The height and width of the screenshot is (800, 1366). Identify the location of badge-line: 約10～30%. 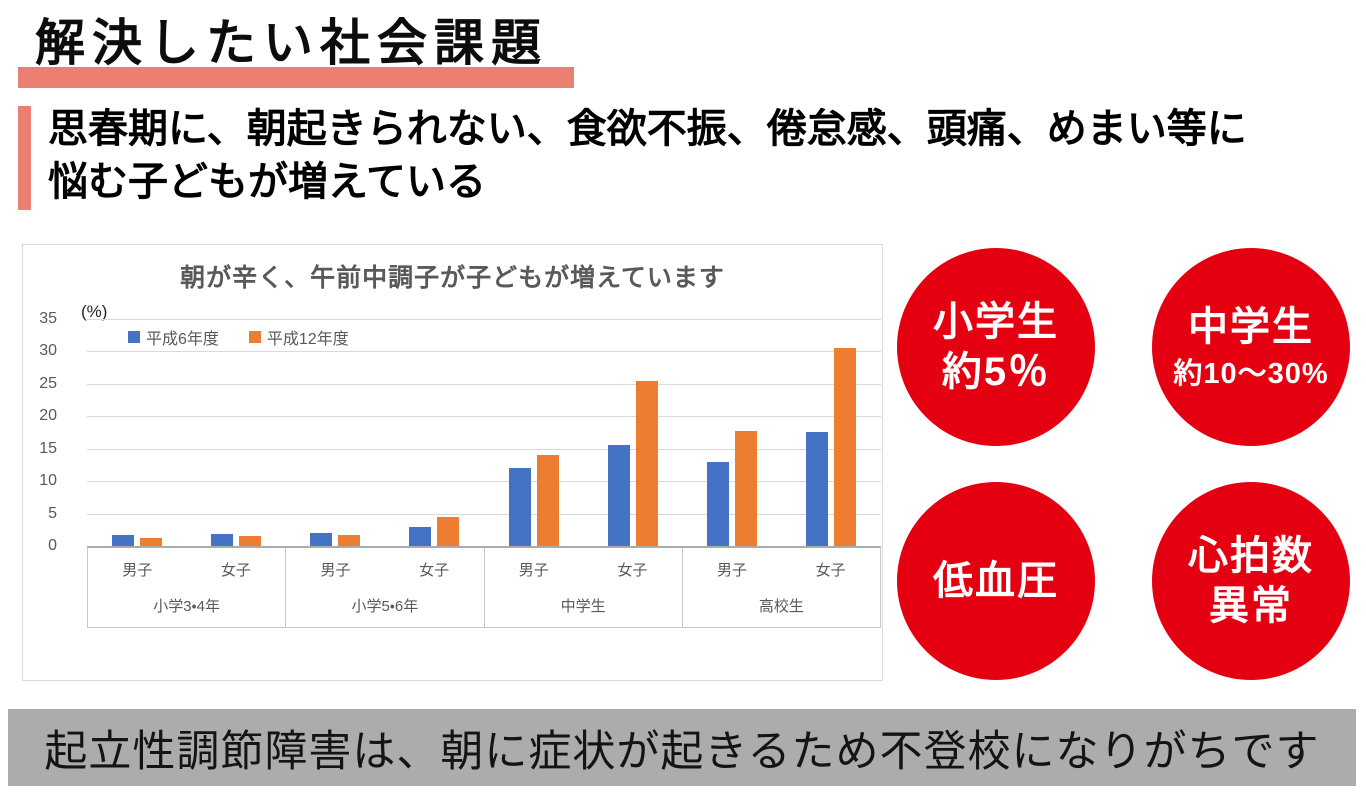
(1251, 373).